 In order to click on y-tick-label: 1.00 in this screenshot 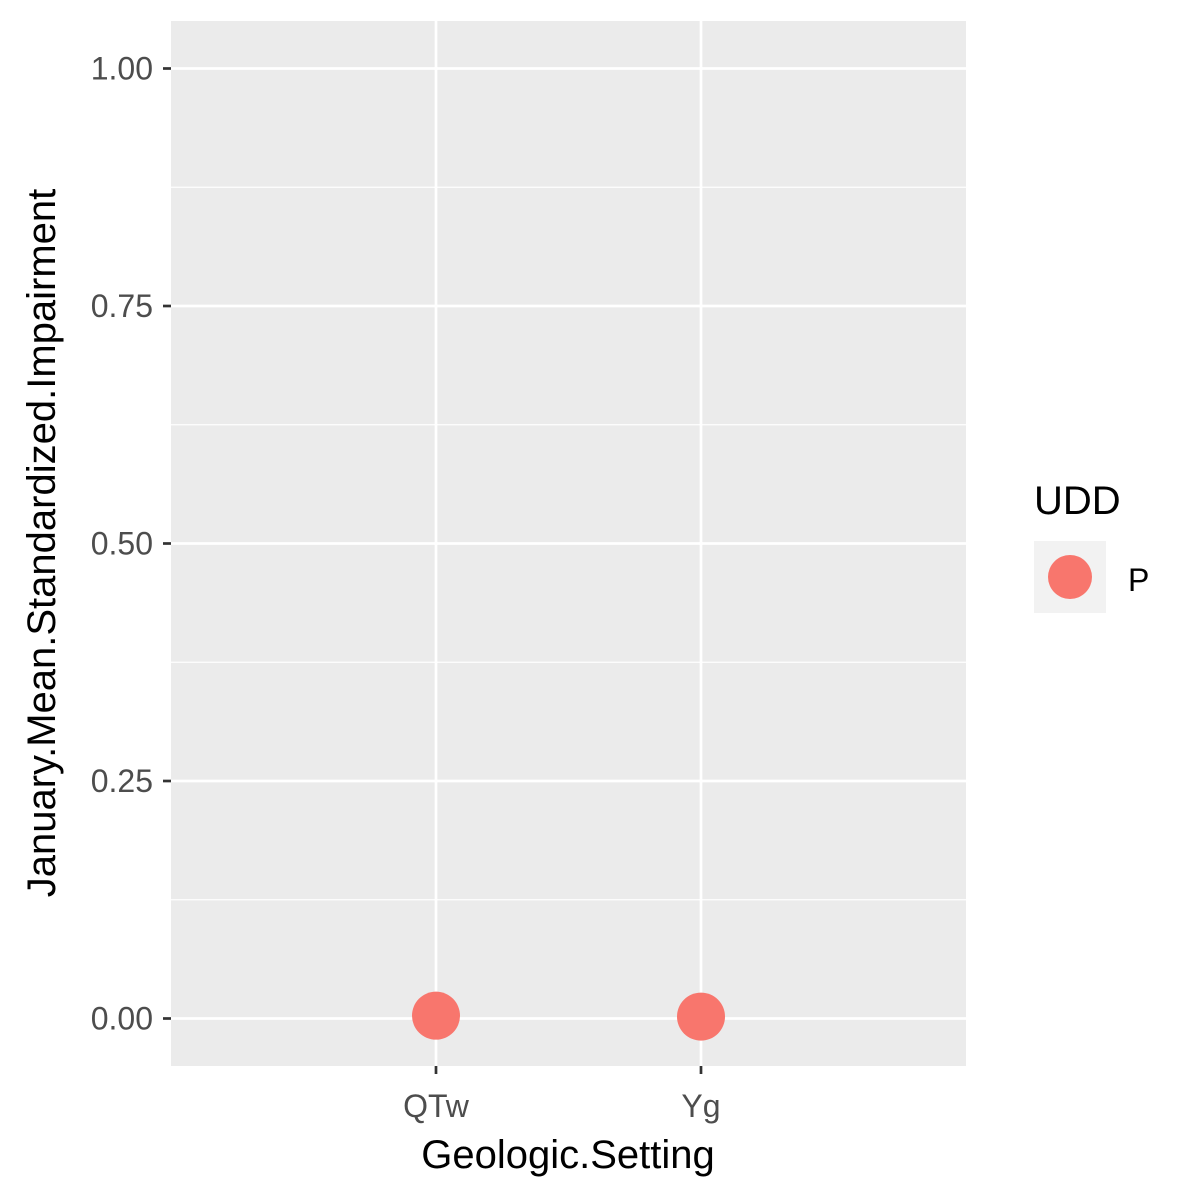, I will do `click(122, 69)`.